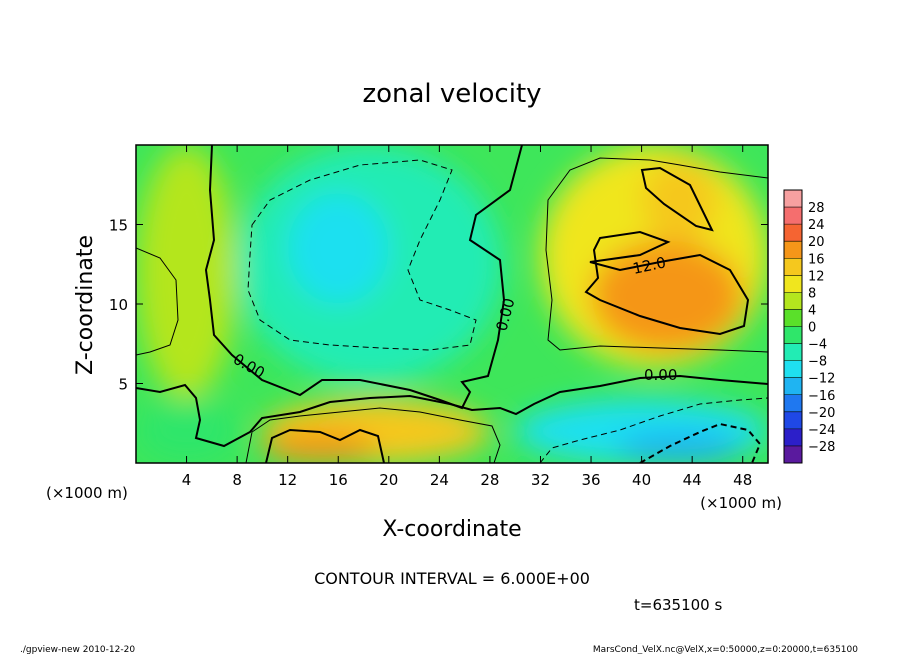 The width and height of the screenshot is (904, 654). Describe the element at coordinates (816, 259) in the screenshot. I see `colorbar-label: 16` at that location.